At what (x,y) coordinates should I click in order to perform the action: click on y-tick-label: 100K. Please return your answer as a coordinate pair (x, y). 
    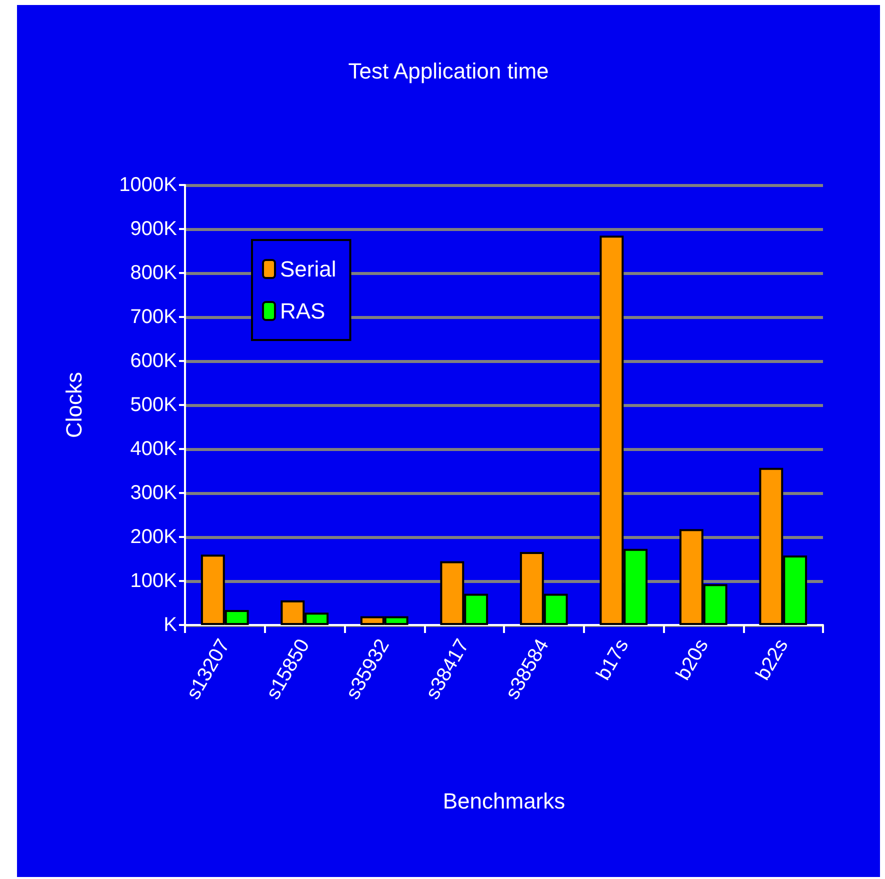
    Looking at the image, I should click on (154, 581).